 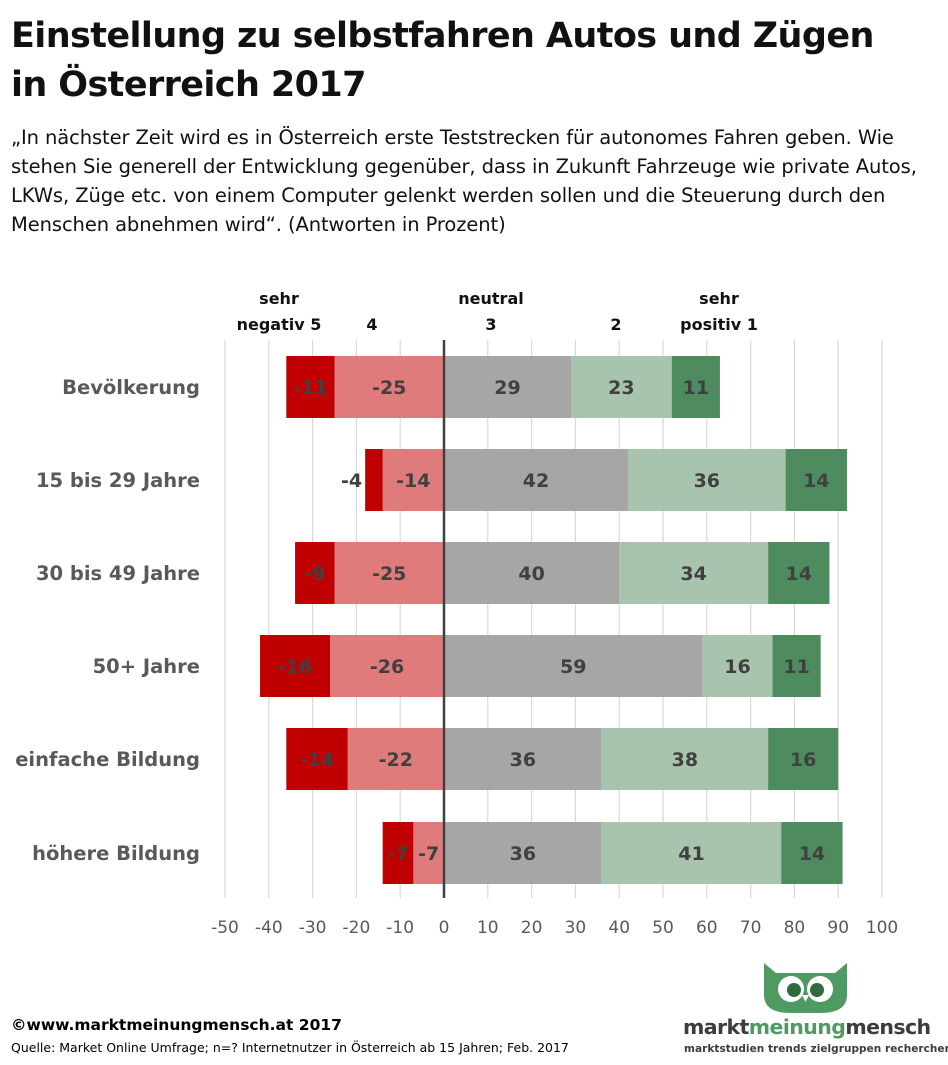 I want to click on x-tick-label: 10, so click(x=488, y=928).